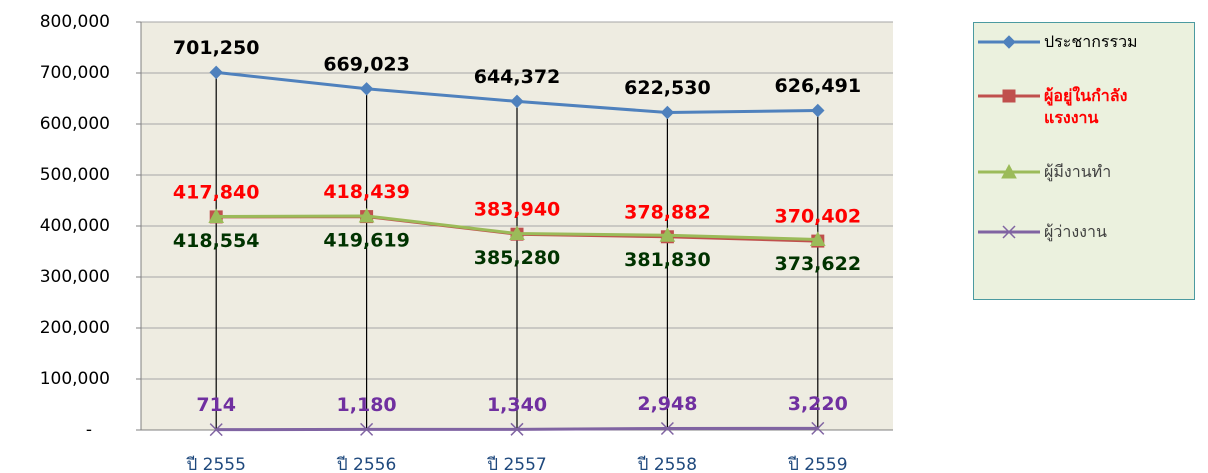  I want to click on legend-item: ผู้ว่างงาน, so click(1079, 232).